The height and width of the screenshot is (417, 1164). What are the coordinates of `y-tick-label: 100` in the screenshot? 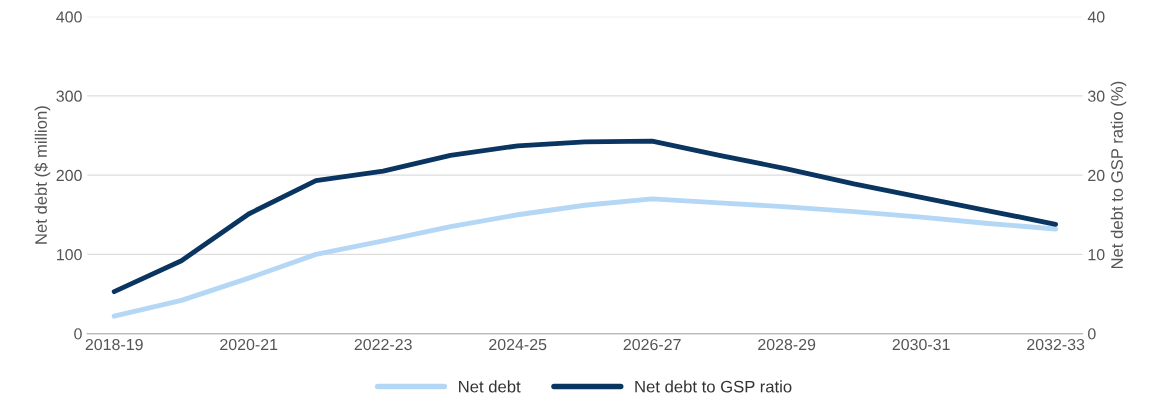 It's located at (69, 255).